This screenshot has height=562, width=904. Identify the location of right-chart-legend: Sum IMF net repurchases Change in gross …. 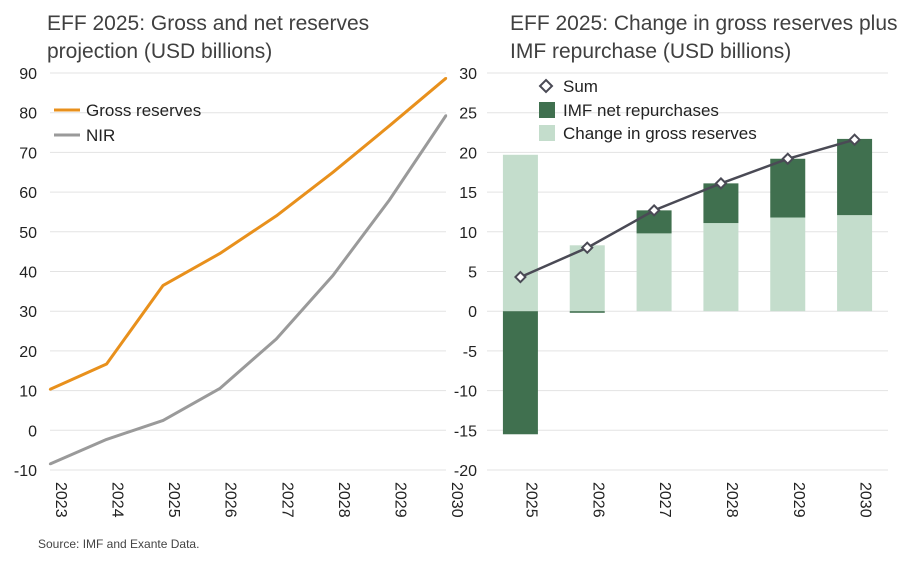
(647, 110).